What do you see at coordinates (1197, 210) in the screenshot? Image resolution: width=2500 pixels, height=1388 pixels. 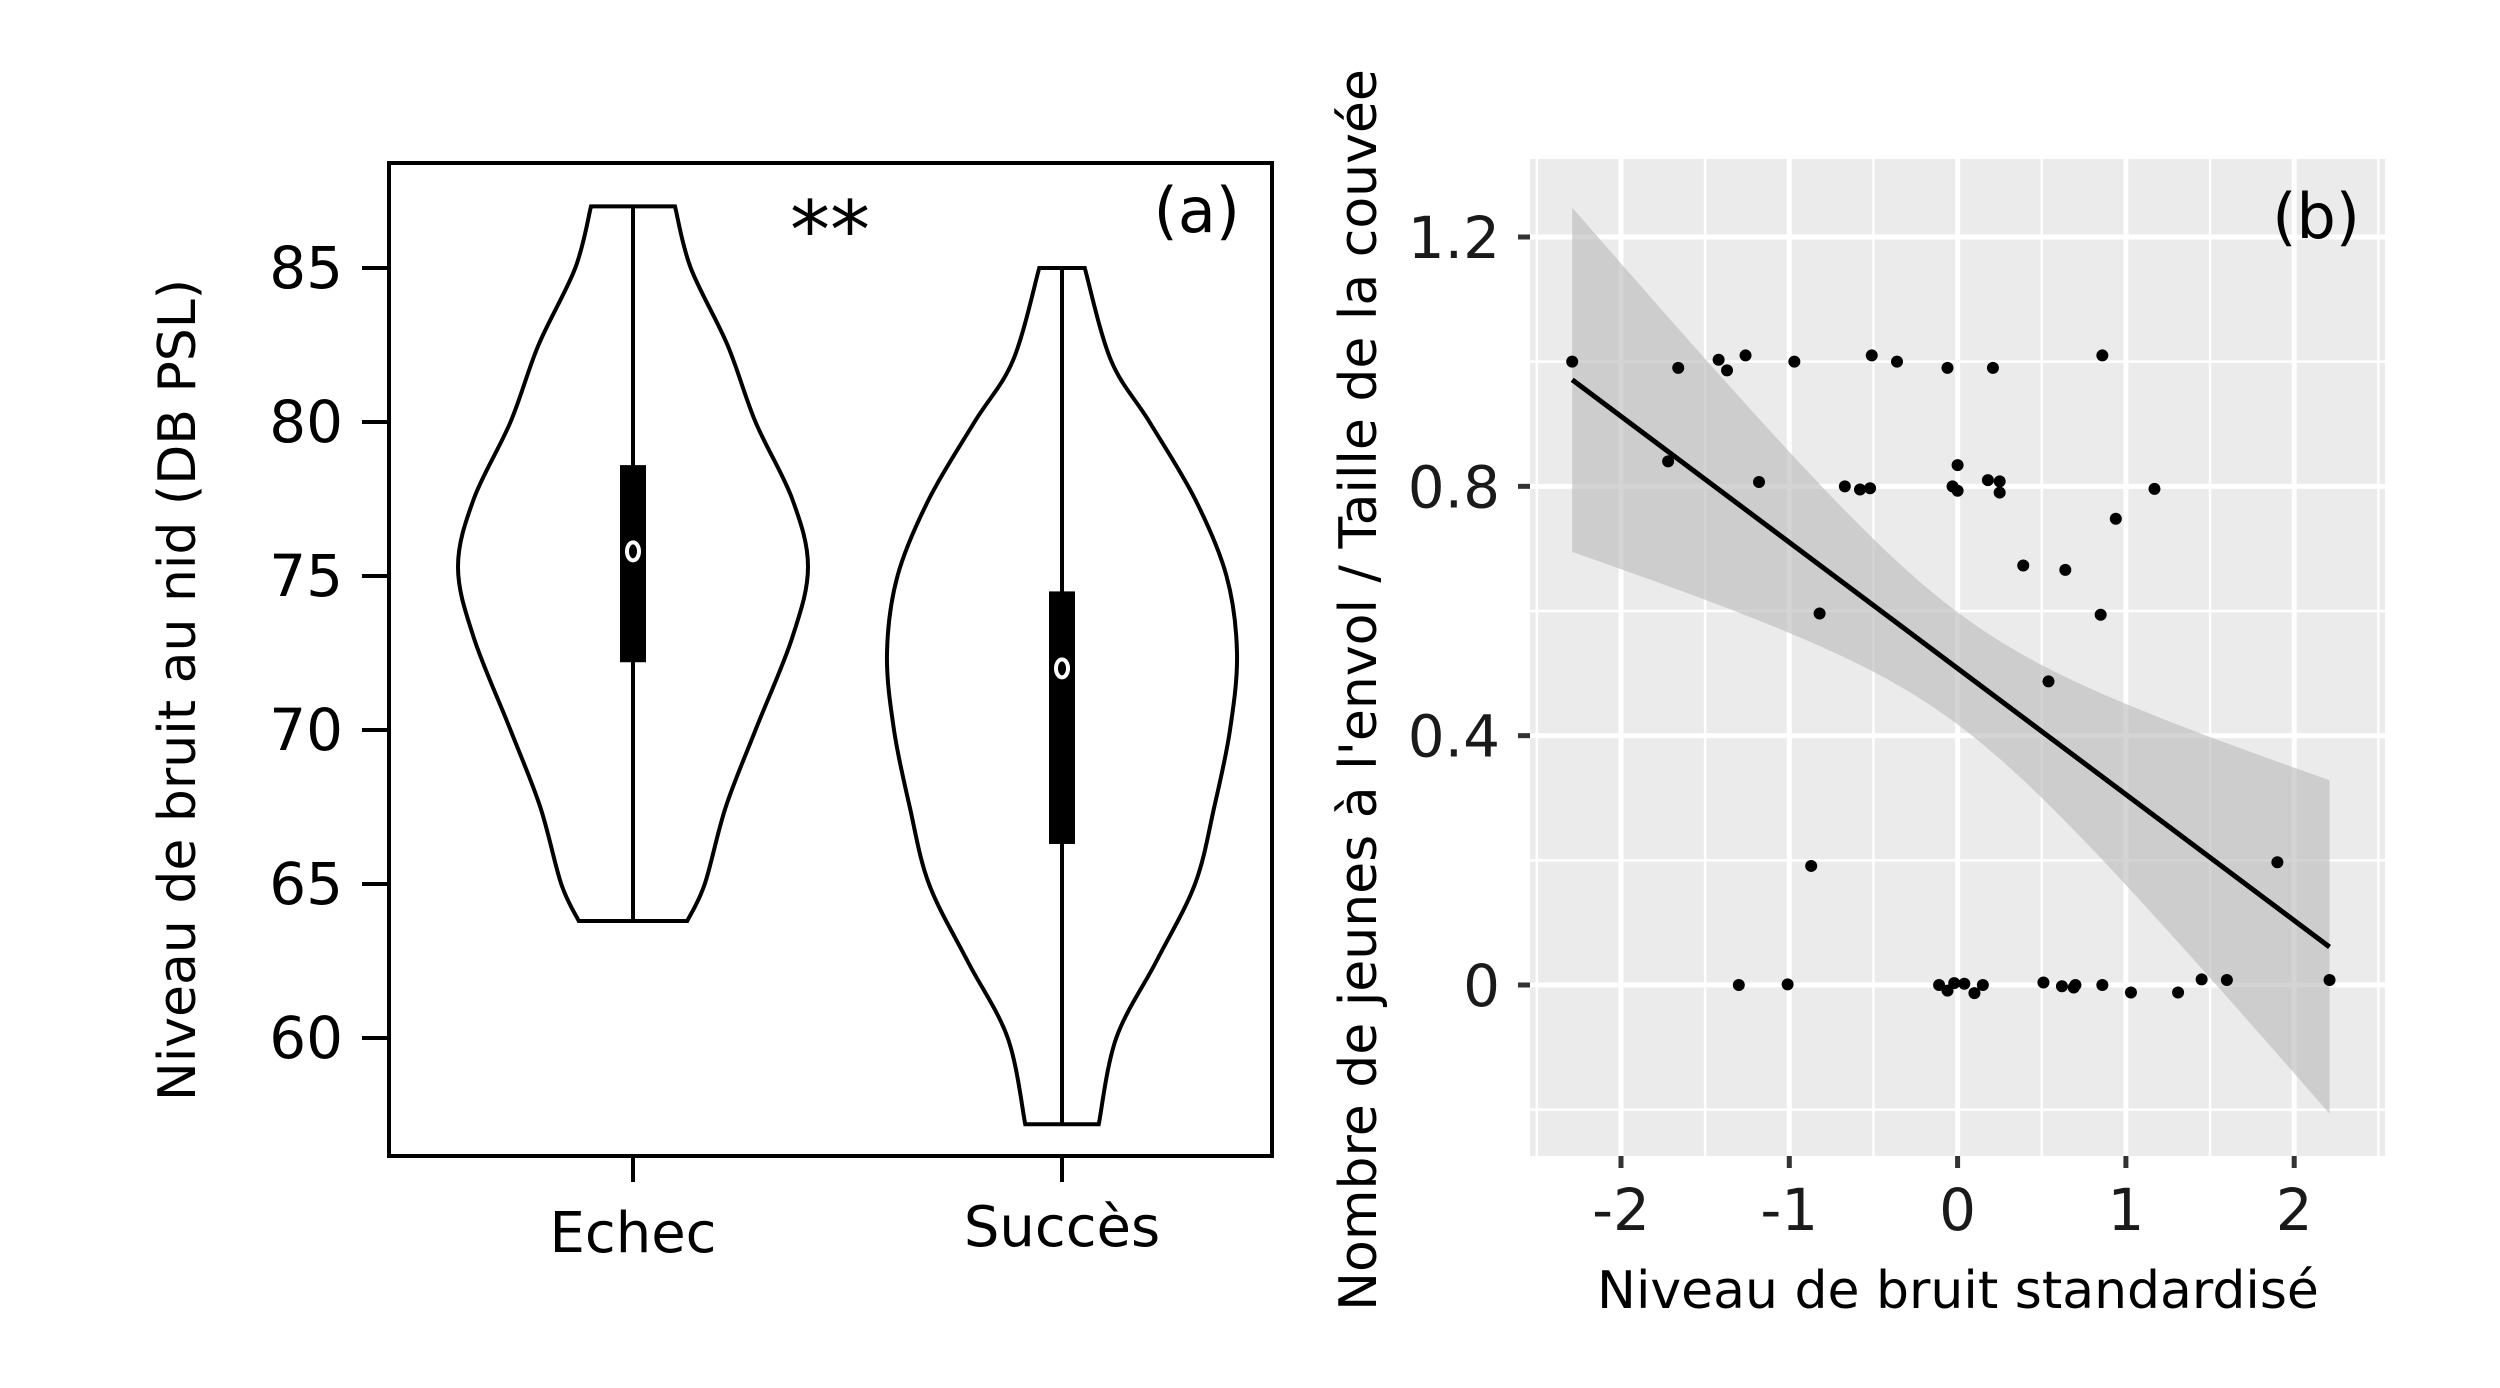 I see `panel-label-a: (a)` at bounding box center [1197, 210].